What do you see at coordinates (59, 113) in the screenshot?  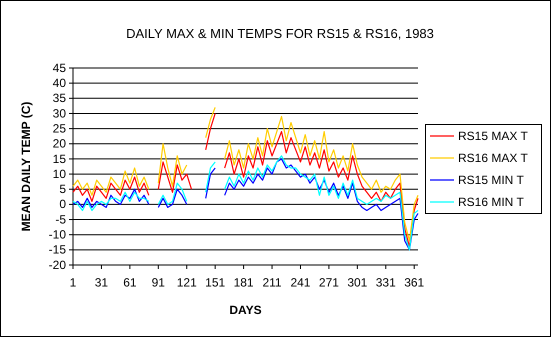 I see `y-tick-label: 30` at bounding box center [59, 113].